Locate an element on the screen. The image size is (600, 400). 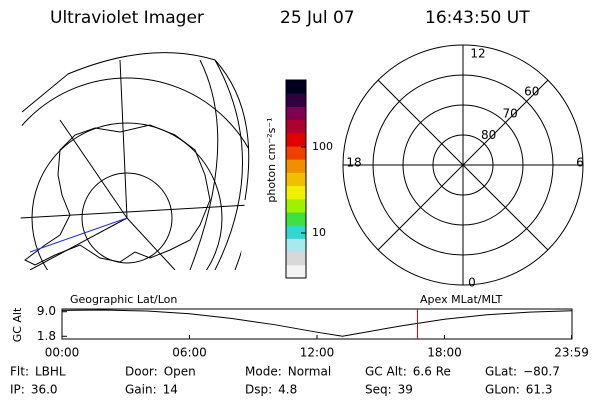
mlt-label: 0 is located at coordinates (472, 283).